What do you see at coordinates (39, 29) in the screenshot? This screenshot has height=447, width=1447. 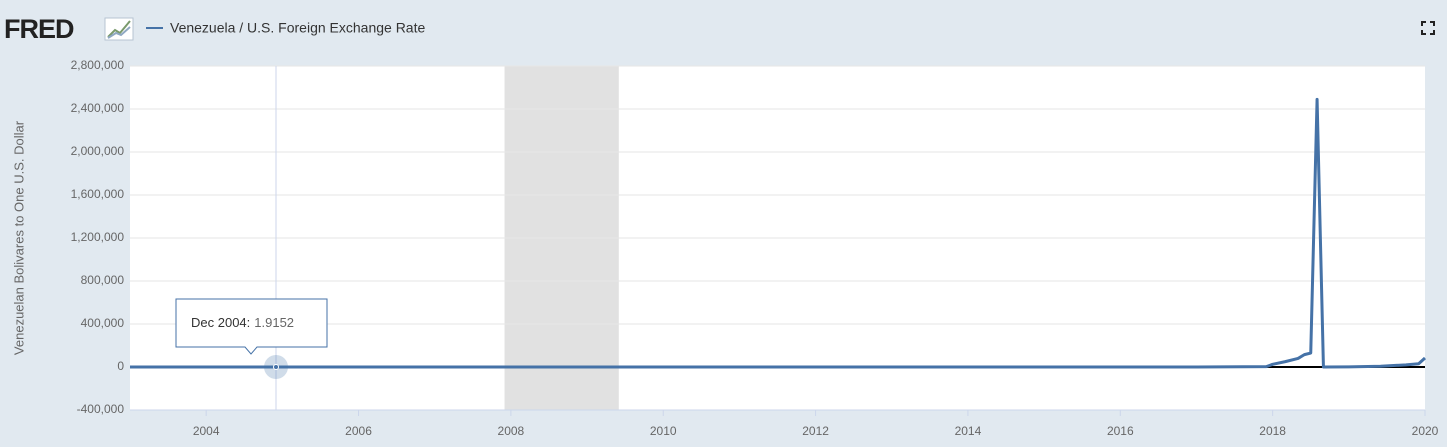 I see `logo: FRED` at bounding box center [39, 29].